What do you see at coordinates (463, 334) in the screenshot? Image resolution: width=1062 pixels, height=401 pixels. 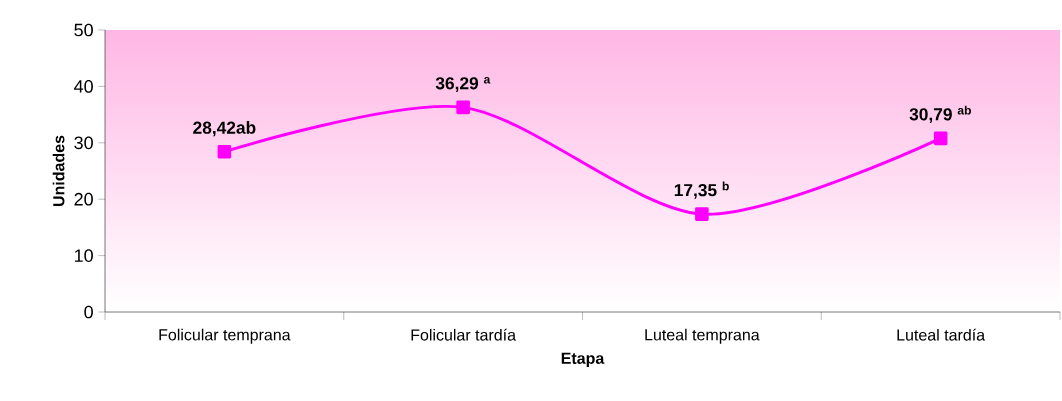 I see `x-tick-label: Folicular tardía` at bounding box center [463, 334].